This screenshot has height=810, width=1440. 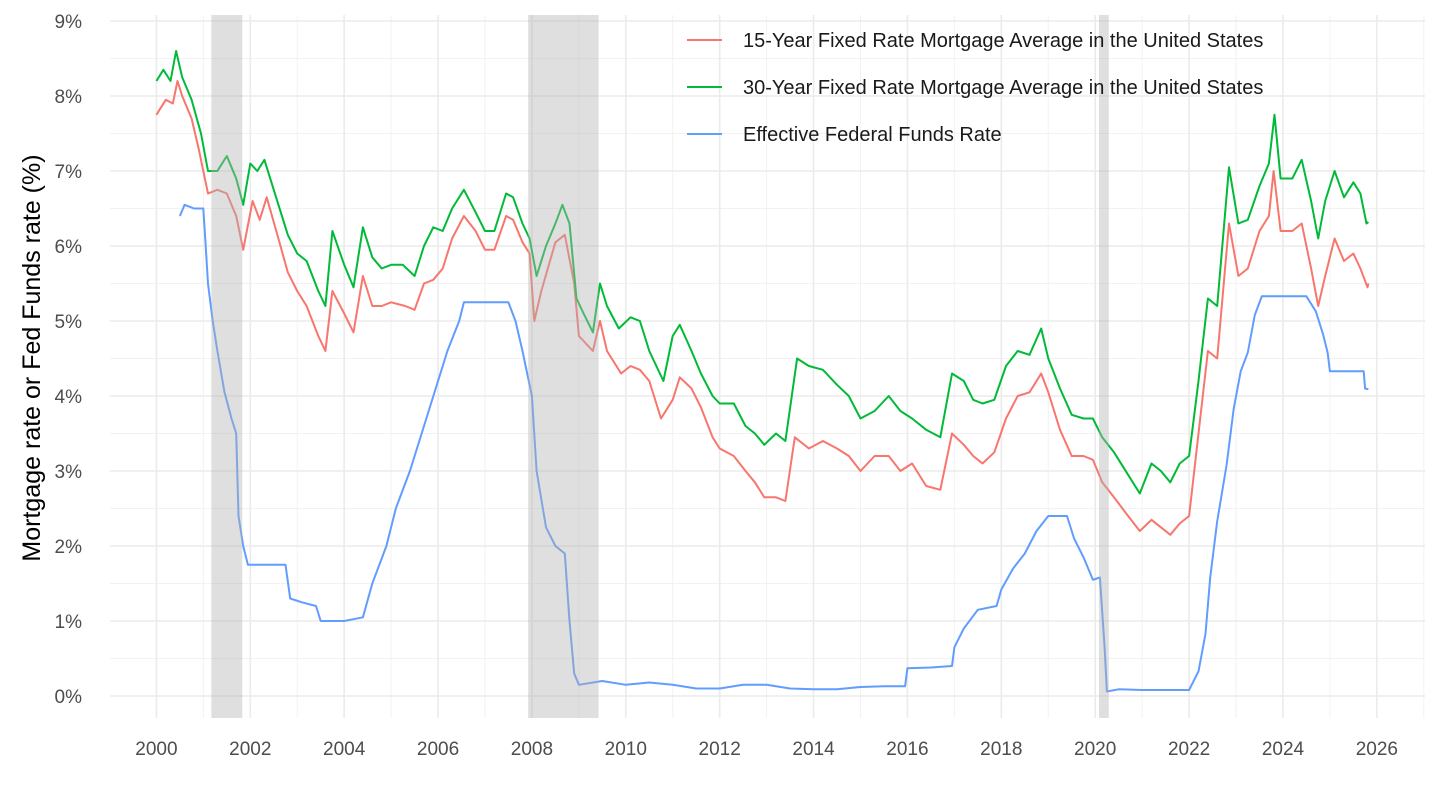 What do you see at coordinates (438, 749) in the screenshot?
I see `x-tick-label: 2006` at bounding box center [438, 749].